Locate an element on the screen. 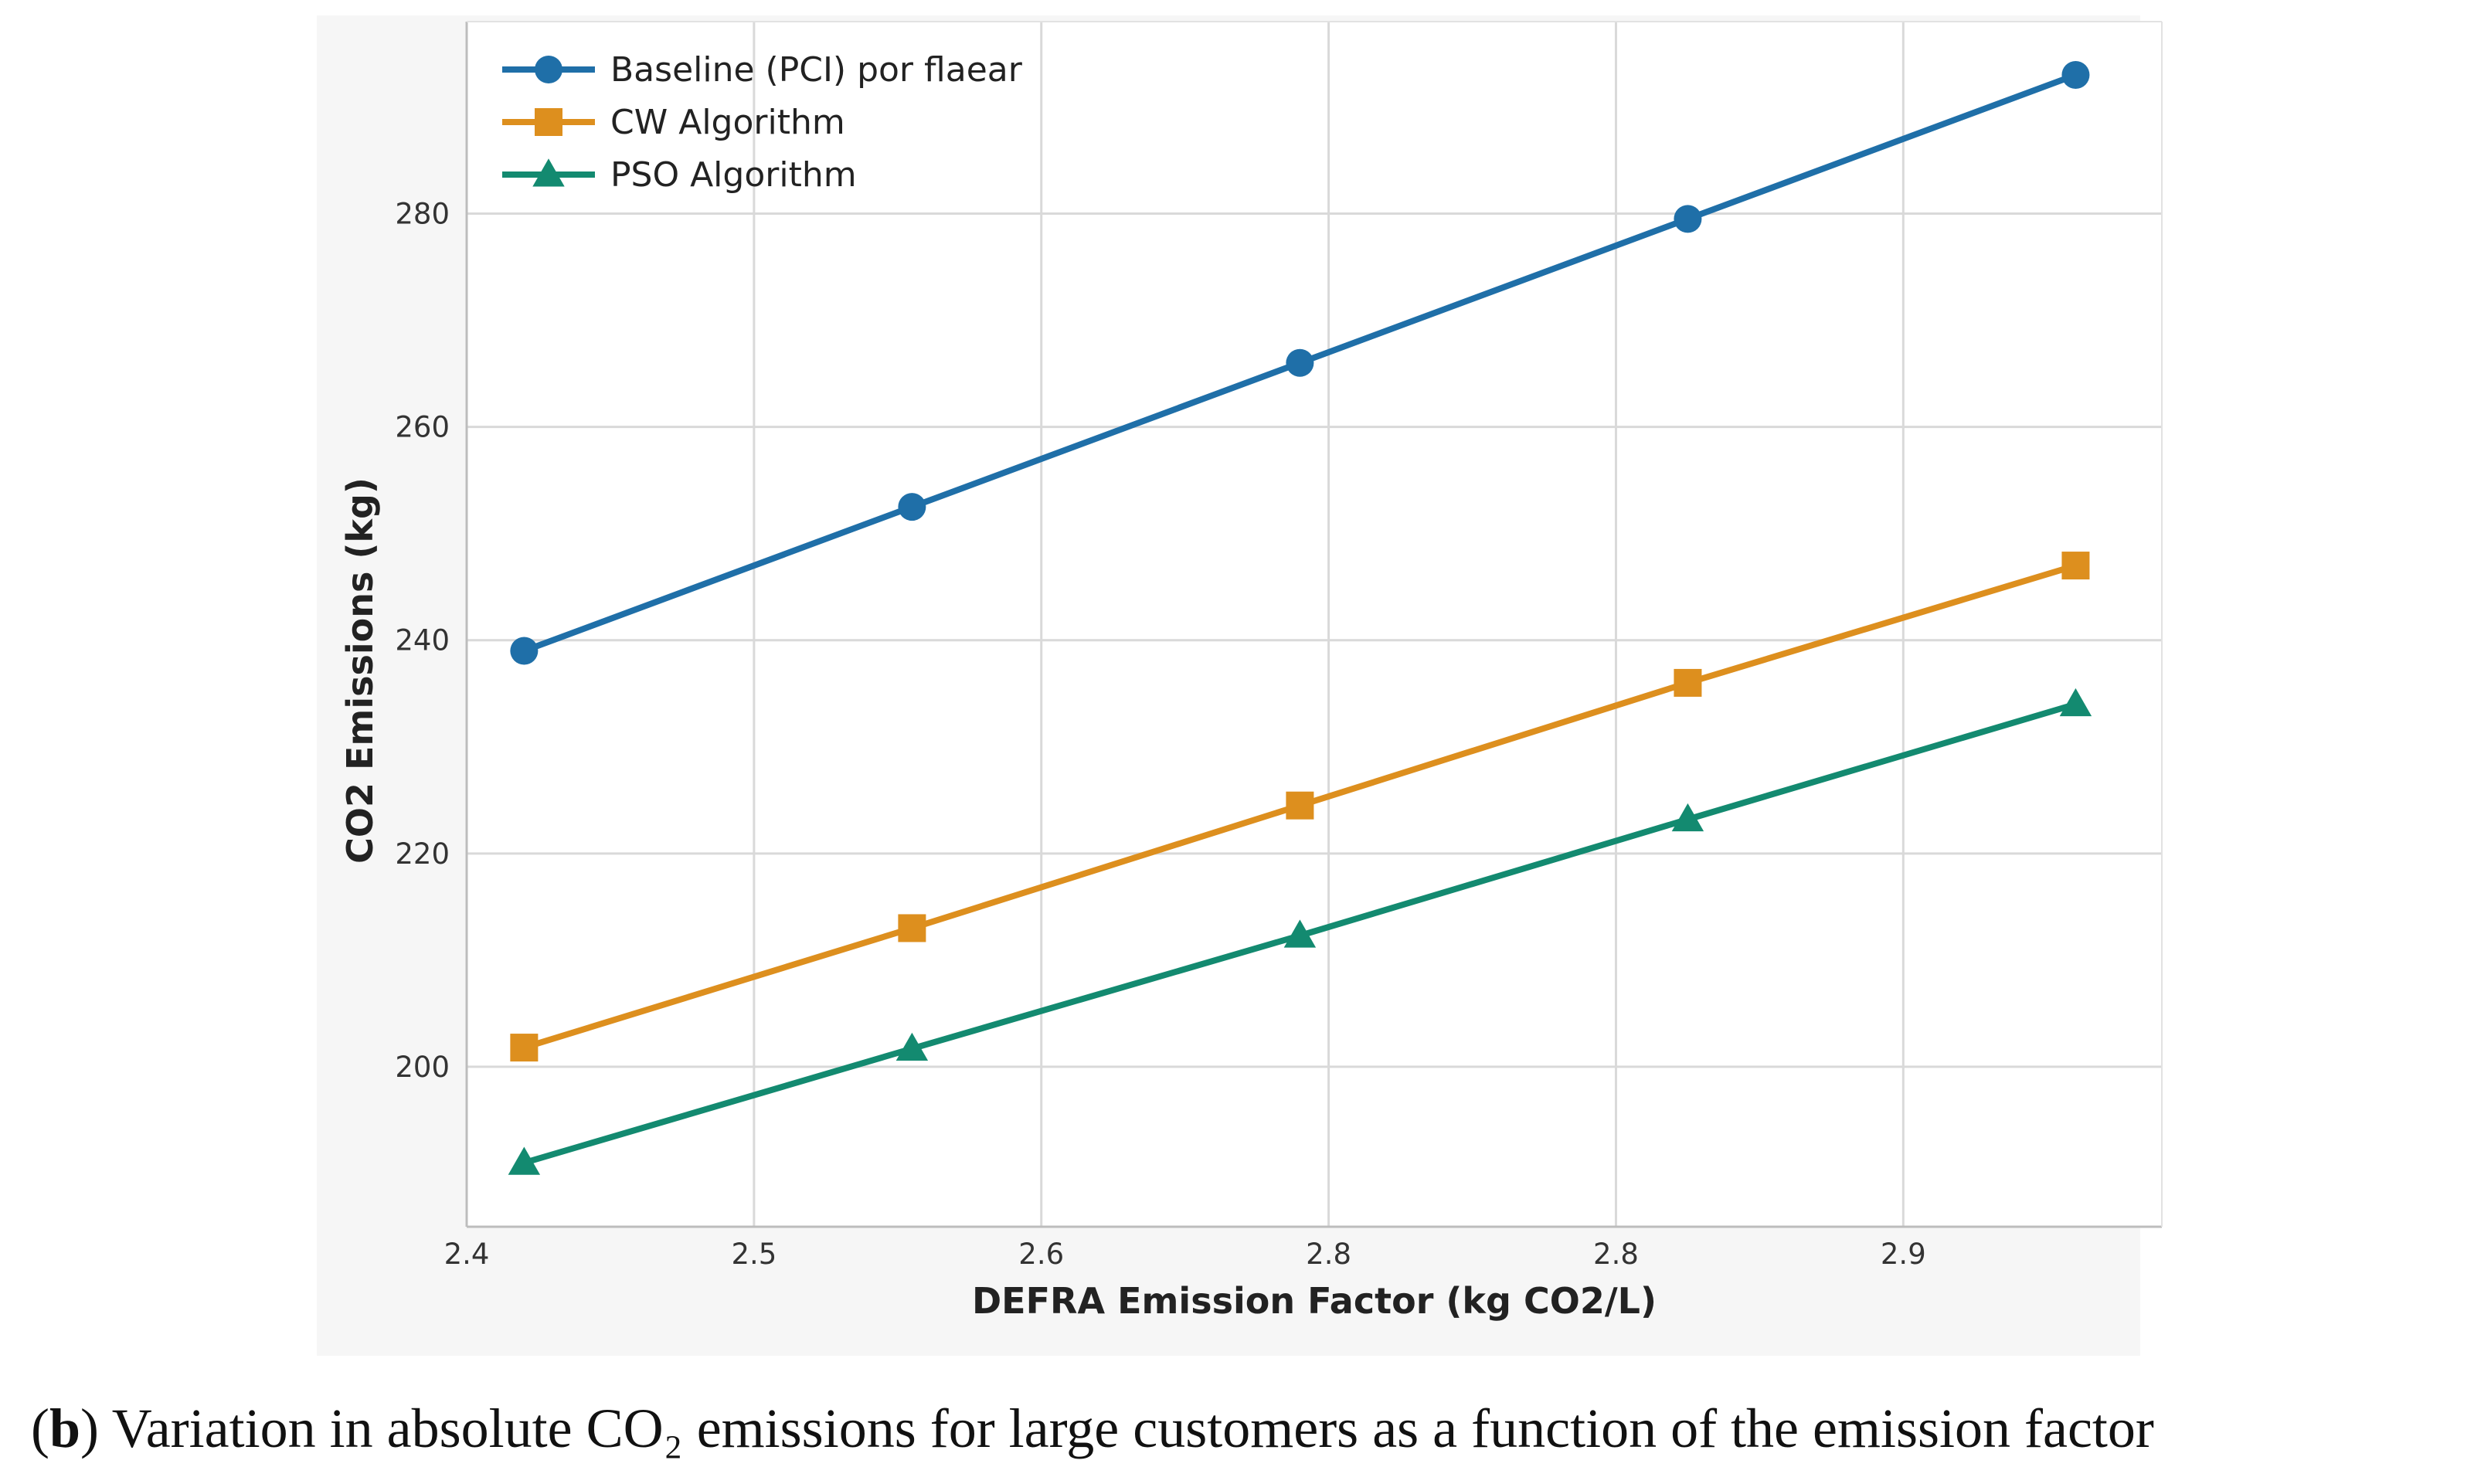 The width and height of the screenshot is (2474, 1484). caption-open-paren: ( is located at coordinates (40, 1428).